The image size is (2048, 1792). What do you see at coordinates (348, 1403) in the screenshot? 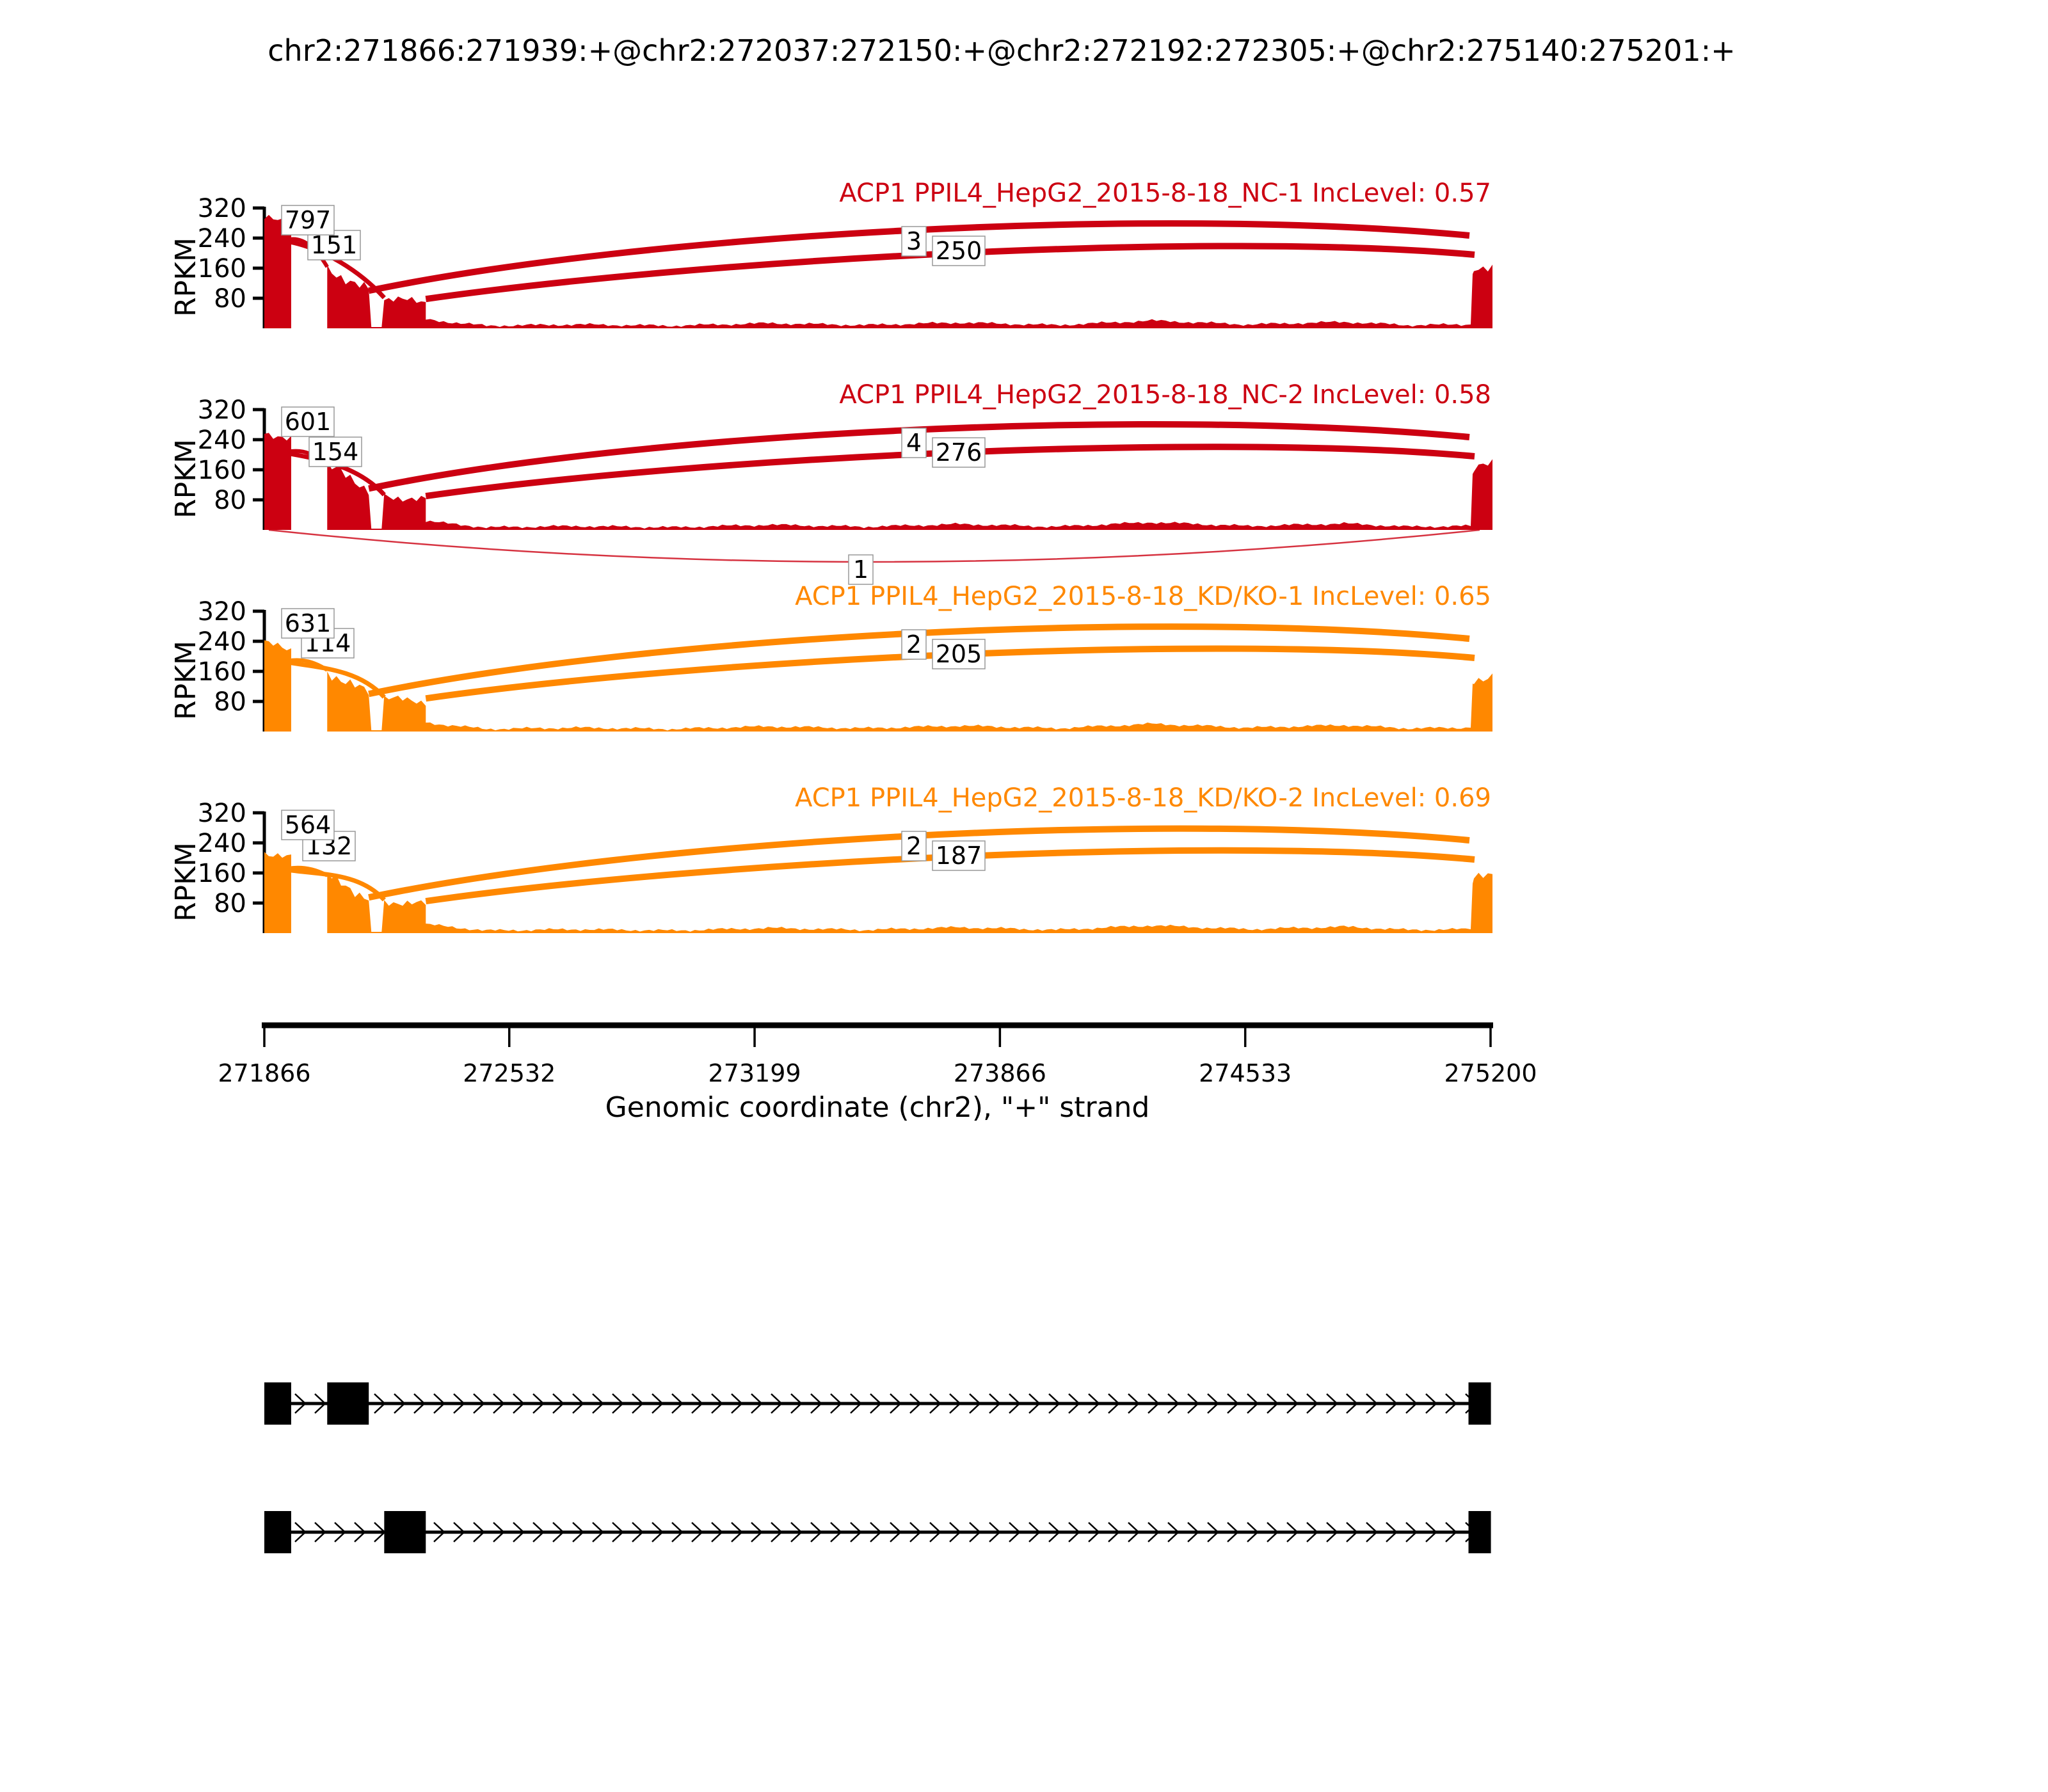
I see `exon-box-e2a` at bounding box center [348, 1403].